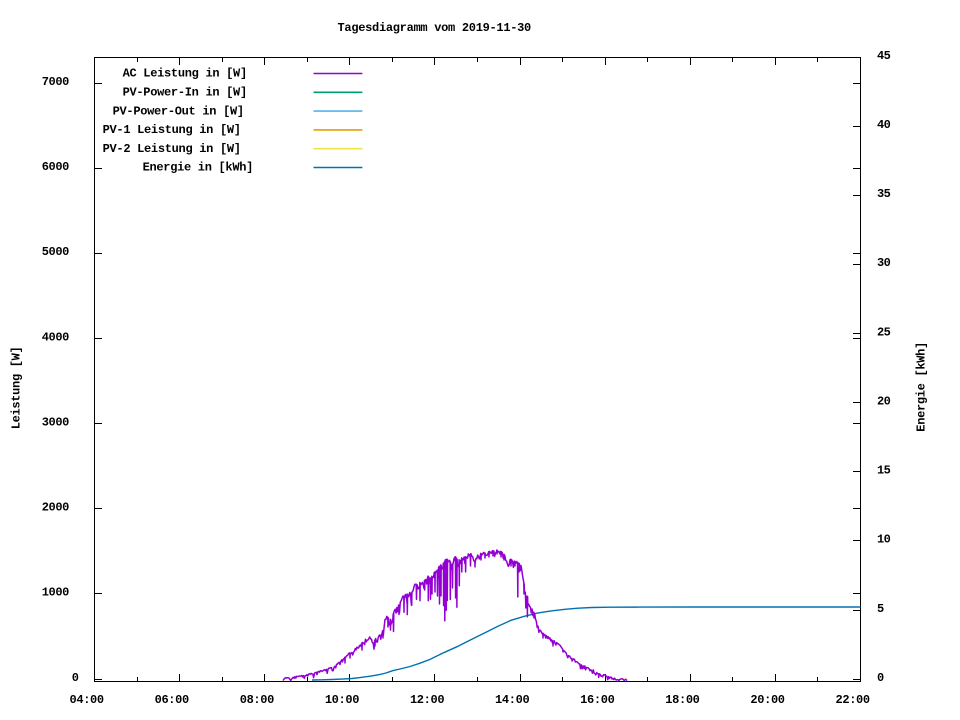 This screenshot has width=960, height=720. Describe the element at coordinates (17, 387) in the screenshot. I see `svg-text: Leistung [W]` at that location.